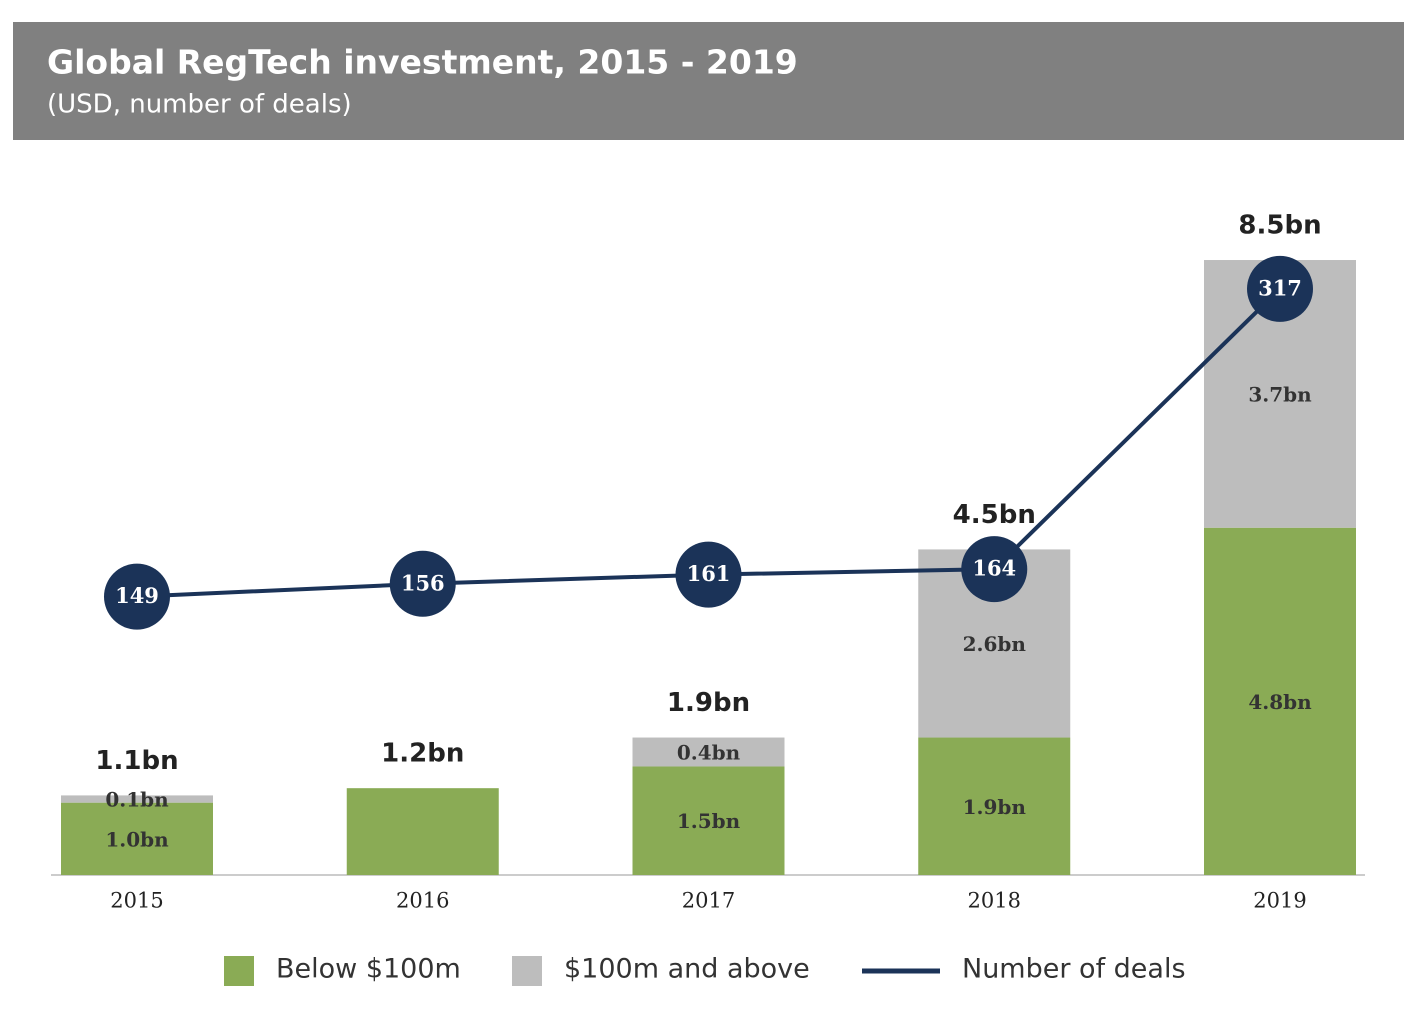 The height and width of the screenshot is (1032, 1416). I want to click on legend-label: Below $100m, so click(368, 969).